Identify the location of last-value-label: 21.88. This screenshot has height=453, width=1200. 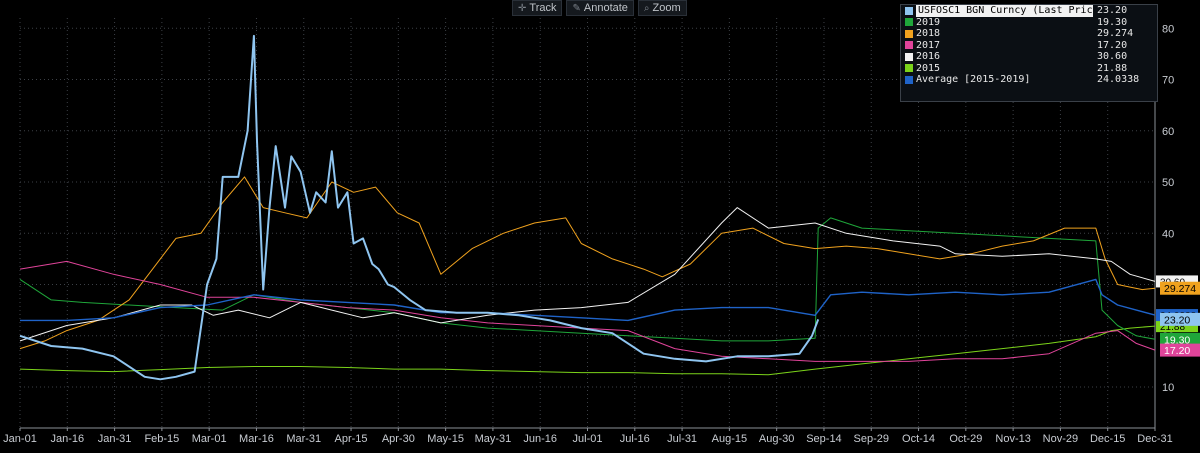
(1172, 327).